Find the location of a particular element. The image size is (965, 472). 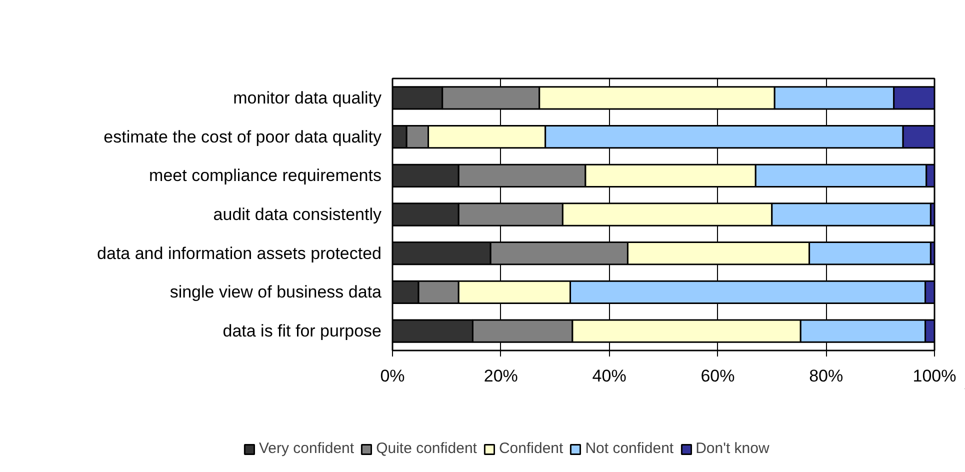

y-tick-label: data and information assets protected is located at coordinates (239, 253).